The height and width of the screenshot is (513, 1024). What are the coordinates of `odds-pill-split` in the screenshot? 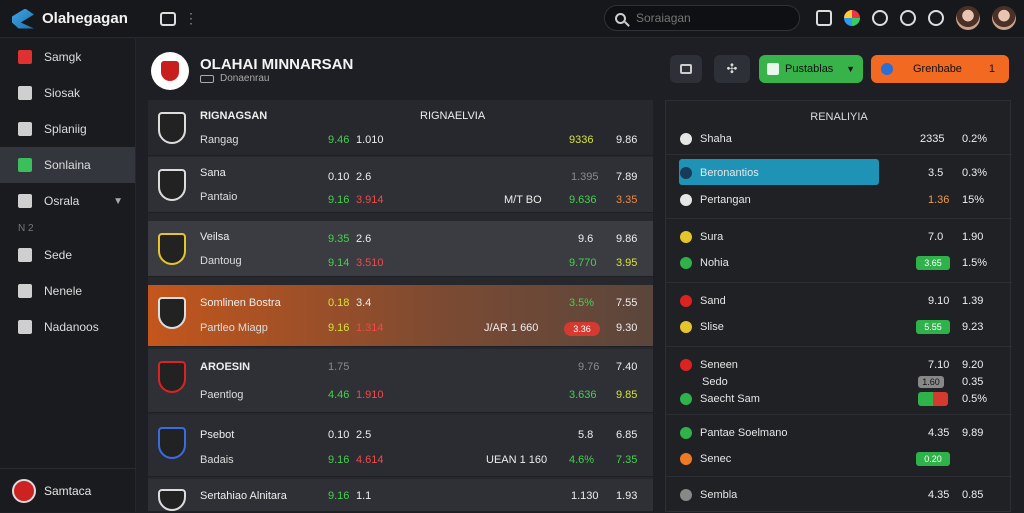 It's located at (933, 399).